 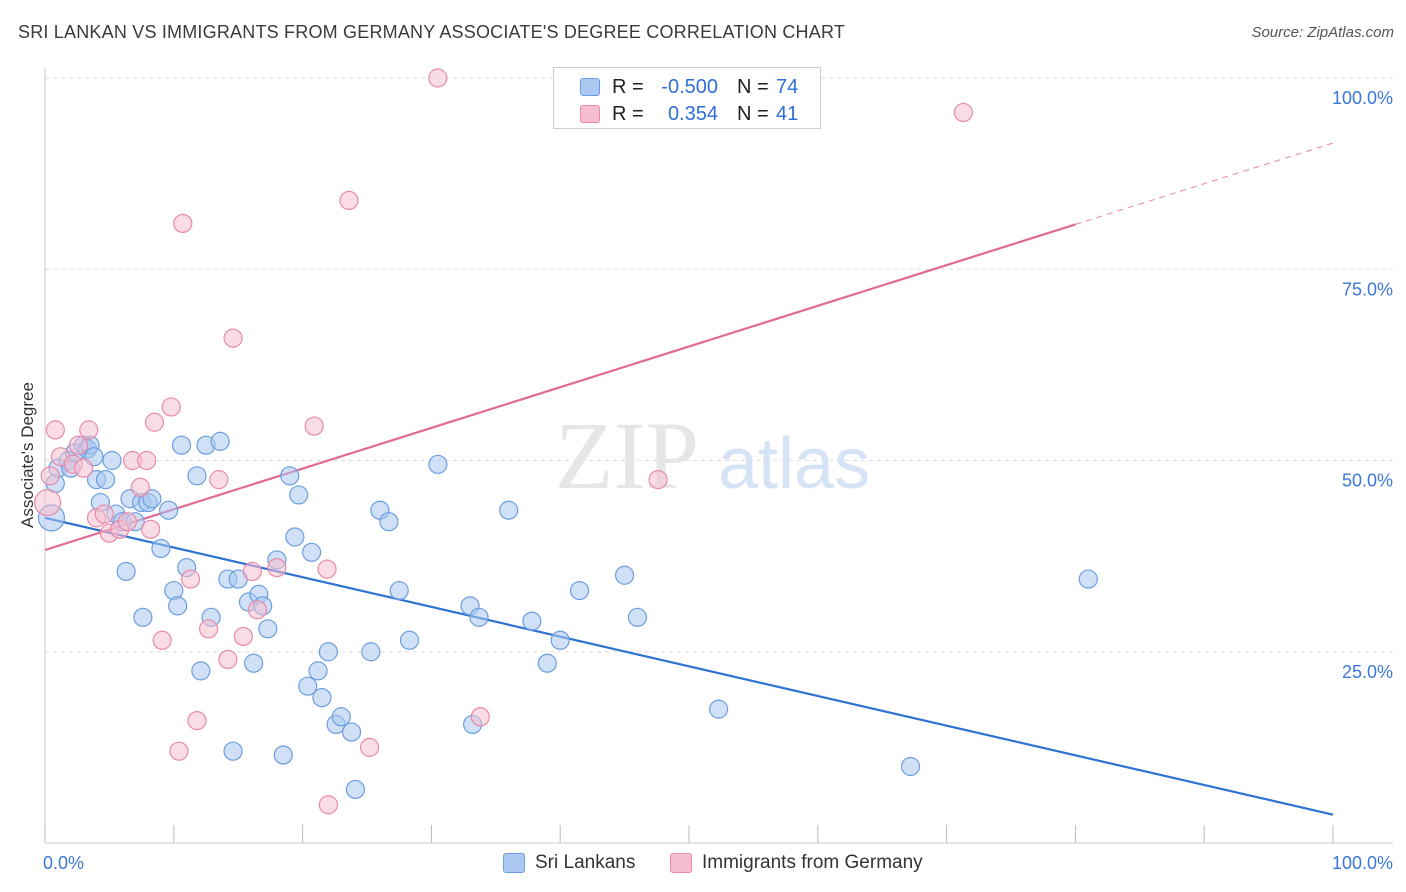 What do you see at coordinates (1367, 672) in the screenshot?
I see `y-tick-label: 25.0%` at bounding box center [1367, 672].